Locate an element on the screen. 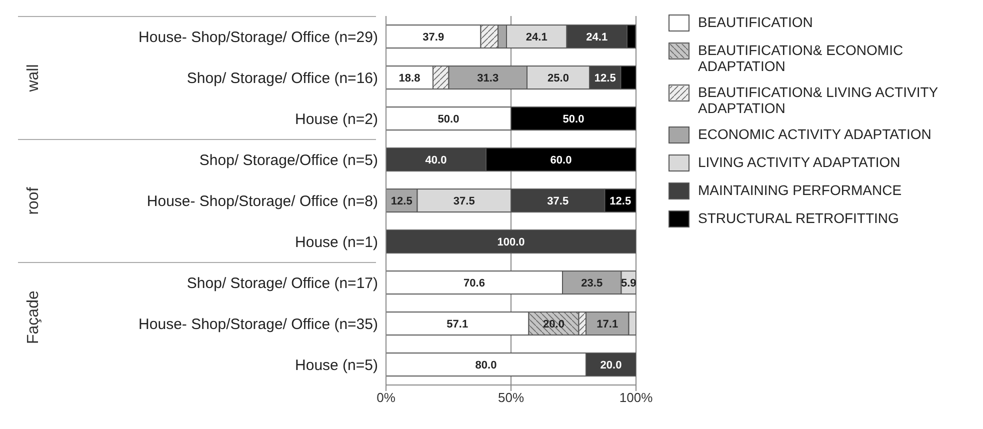 The height and width of the screenshot is (429, 983). legend-label: BEAUTIFICATION is located at coordinates (756, 22).